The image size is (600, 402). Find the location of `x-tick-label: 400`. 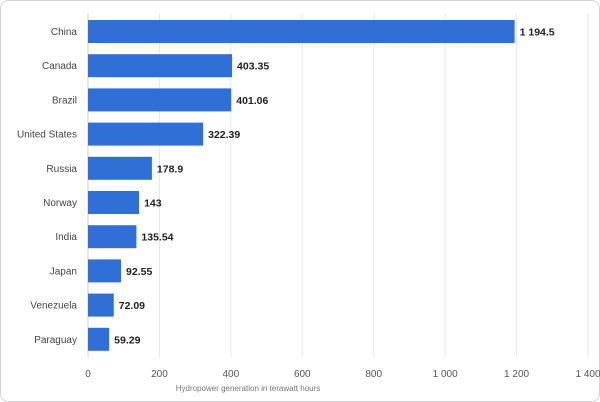

x-tick-label: 400 is located at coordinates (231, 374).